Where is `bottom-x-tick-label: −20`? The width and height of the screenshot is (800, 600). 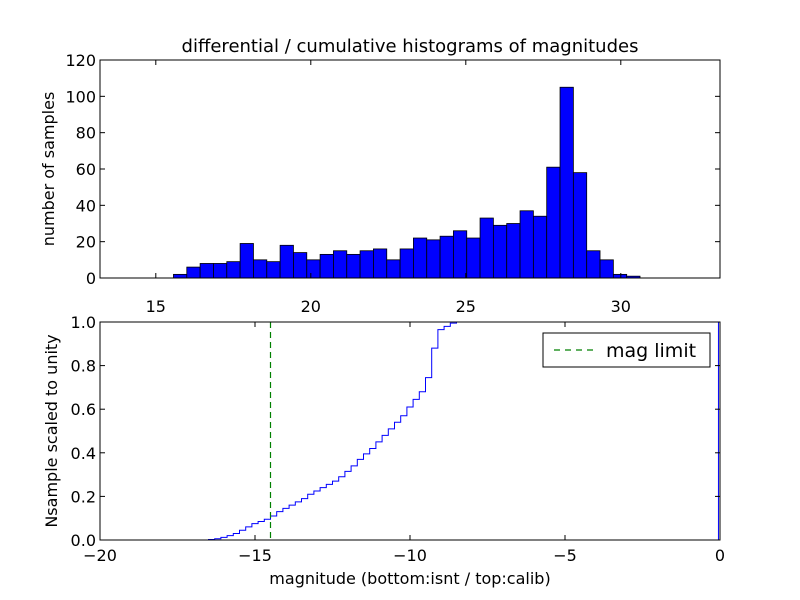 bottom-x-tick-label: −20 is located at coordinates (100, 555).